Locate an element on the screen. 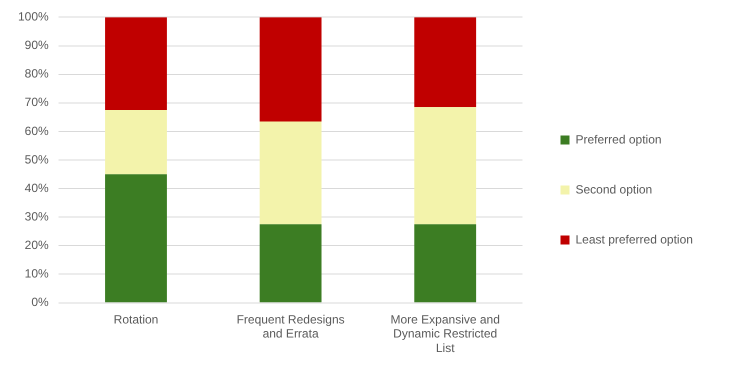 Image resolution: width=734 pixels, height=370 pixels. y-tick-label: 40% is located at coordinates (37, 187).